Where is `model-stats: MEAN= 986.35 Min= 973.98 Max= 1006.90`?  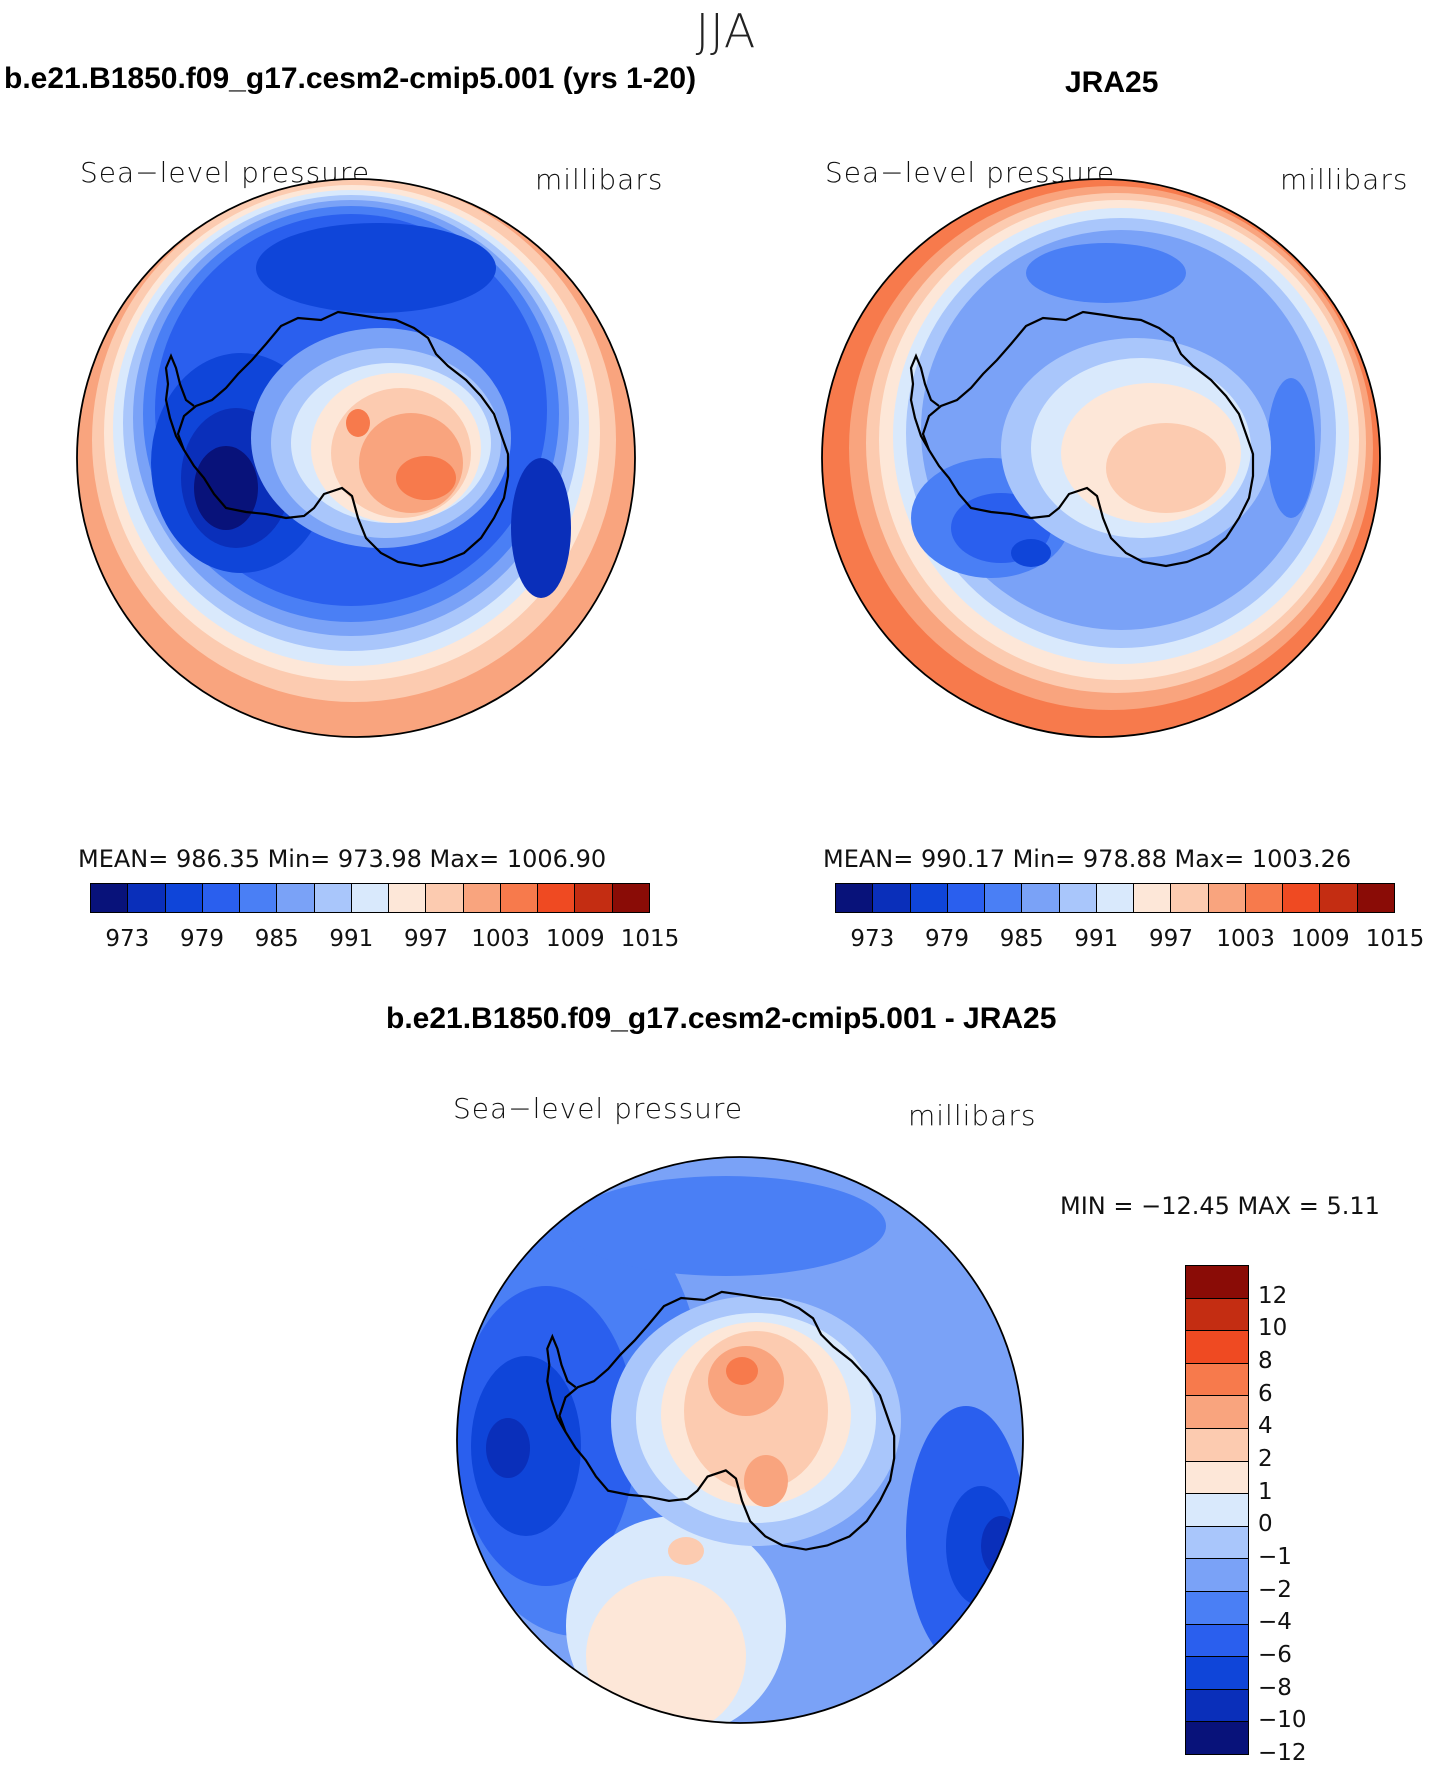
model-stats: MEAN= 986.35 Min= 973.98 Max= 1006.90 is located at coordinates (342, 859).